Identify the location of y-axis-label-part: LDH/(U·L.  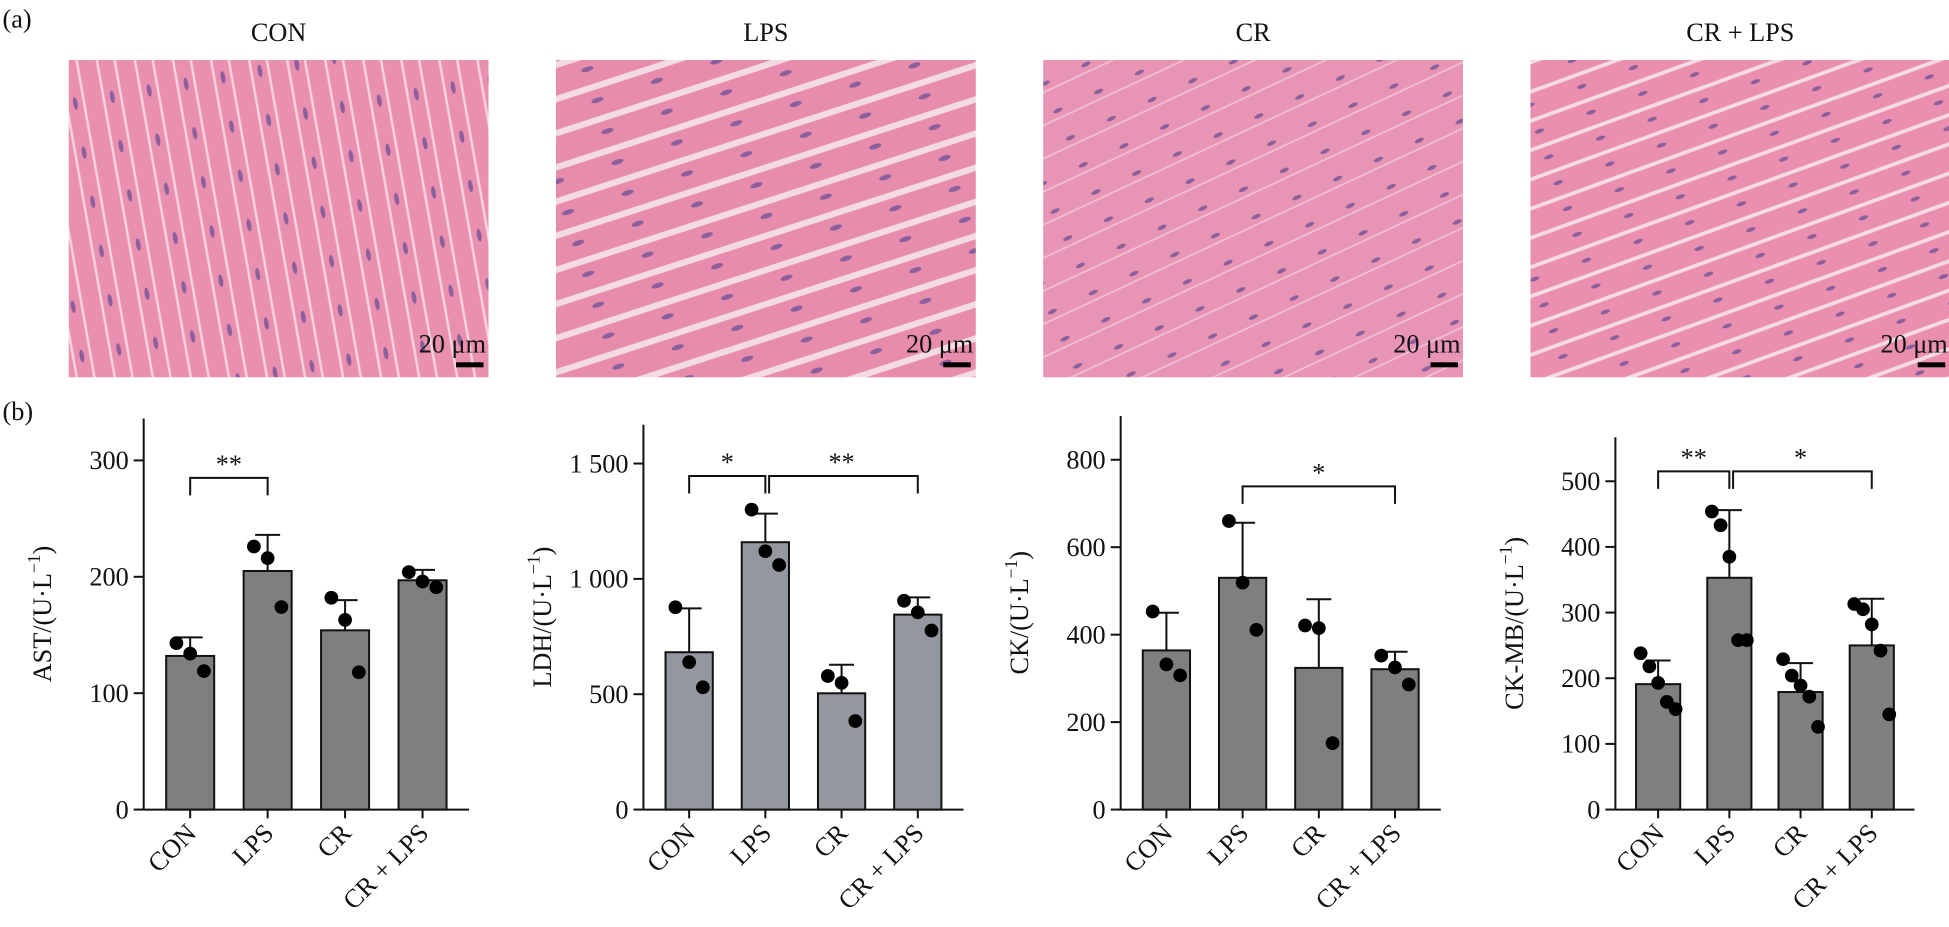
(542, 631).